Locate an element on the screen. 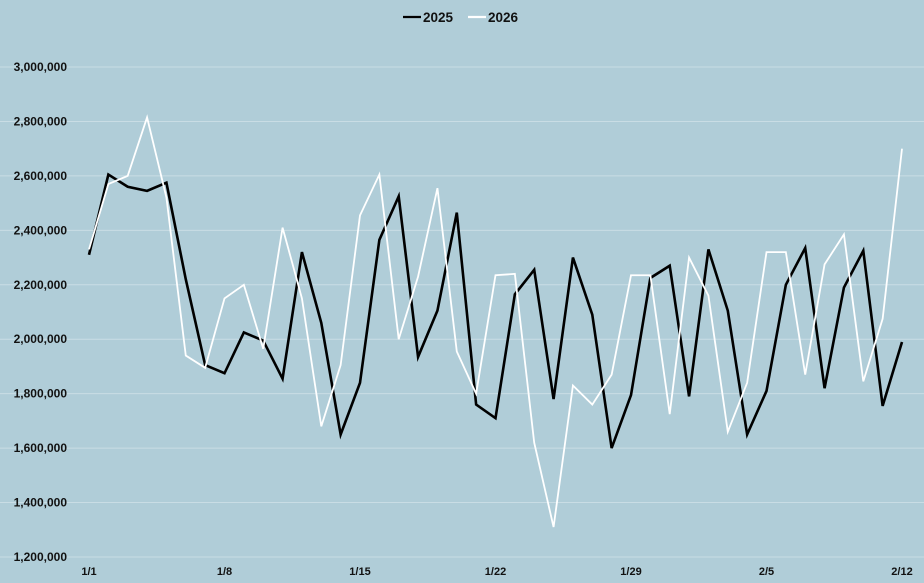  y-tick-label: 1,600,000 is located at coordinates (41, 448).